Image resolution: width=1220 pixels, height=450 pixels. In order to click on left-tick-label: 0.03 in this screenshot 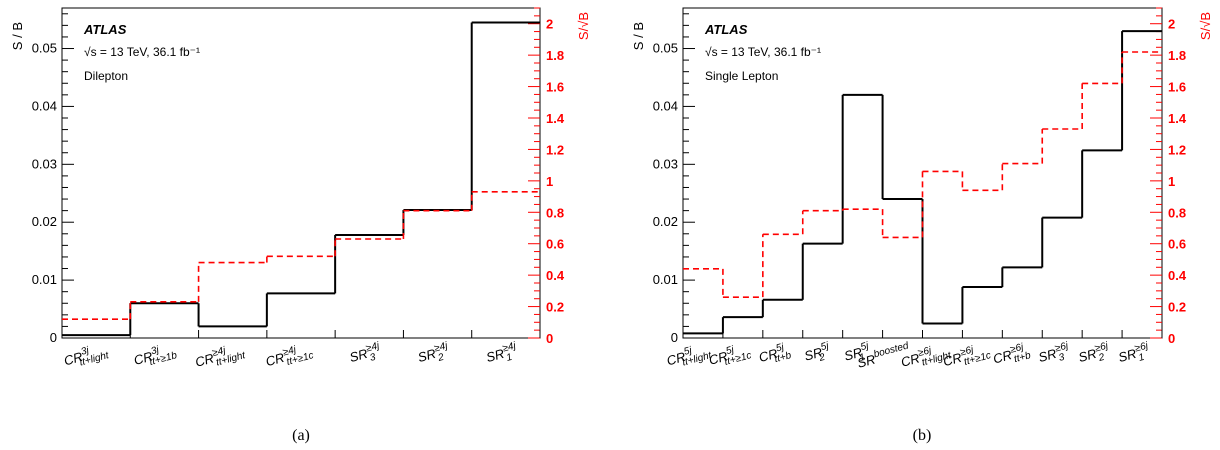, I will do `click(665, 163)`.